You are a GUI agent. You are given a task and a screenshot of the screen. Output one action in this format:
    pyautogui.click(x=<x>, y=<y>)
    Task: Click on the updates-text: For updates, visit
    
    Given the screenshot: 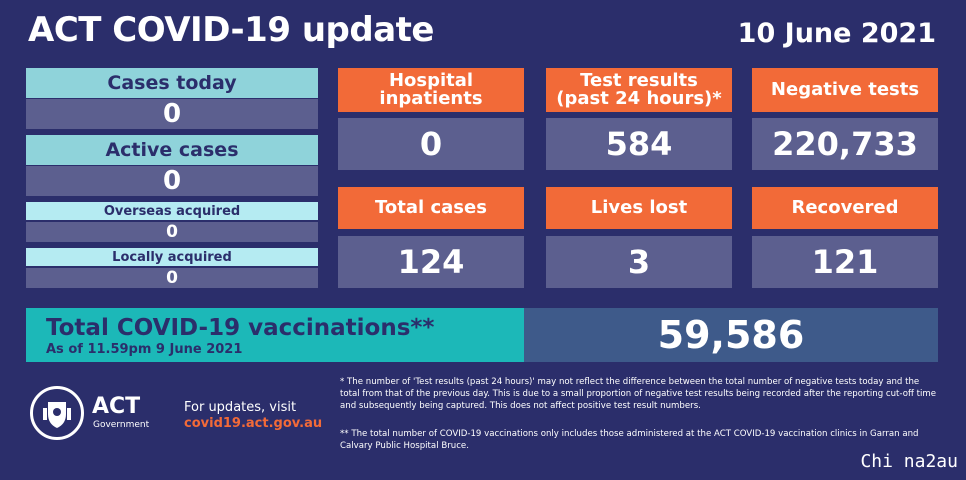 What is the action you would take?
    pyautogui.click(x=240, y=407)
    